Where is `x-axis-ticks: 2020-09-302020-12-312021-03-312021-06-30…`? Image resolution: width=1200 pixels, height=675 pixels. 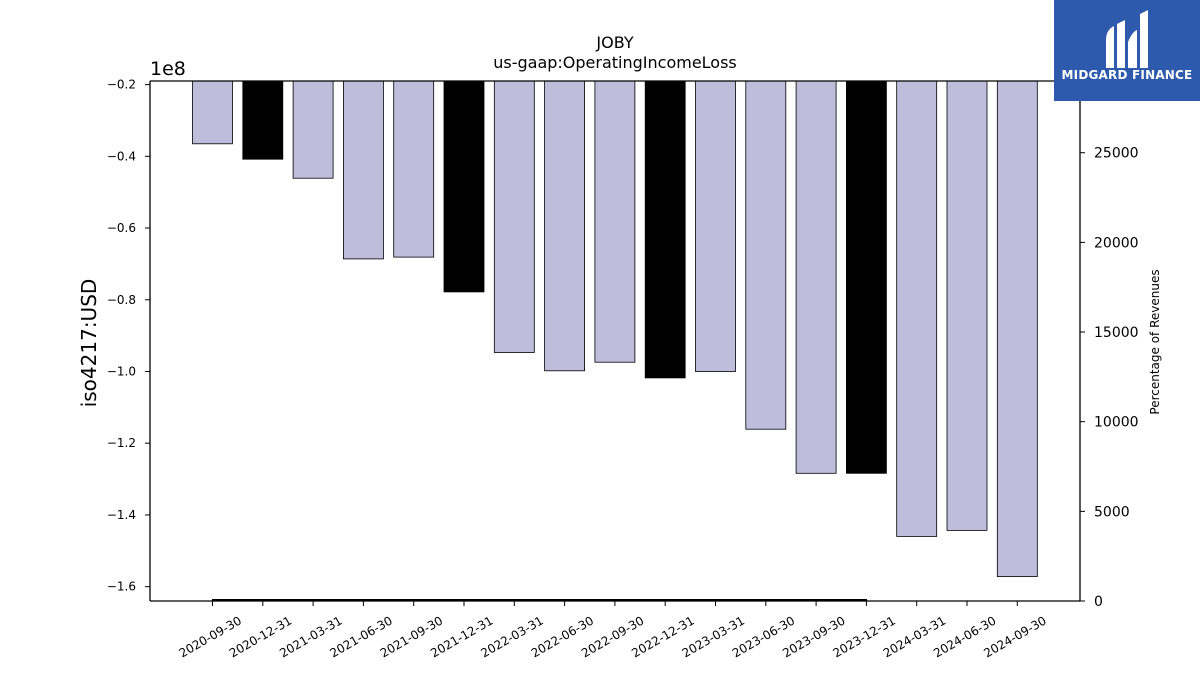
x-axis-ticks: 2020-09-302020-12-312021-03-312021-06-30… is located at coordinates (613, 630).